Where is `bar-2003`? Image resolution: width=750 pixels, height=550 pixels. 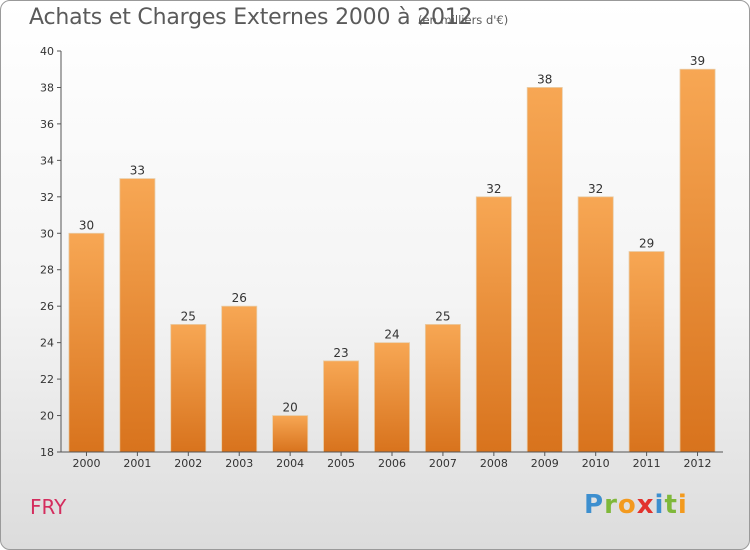
bar-2003 is located at coordinates (239, 379).